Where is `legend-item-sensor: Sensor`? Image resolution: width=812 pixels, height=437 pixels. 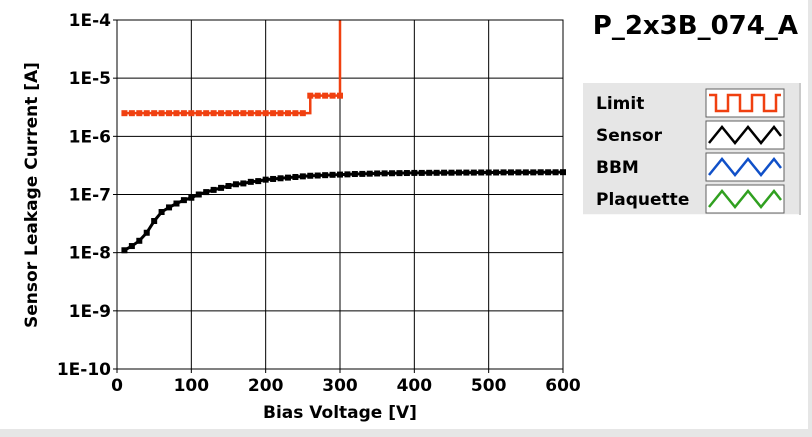 legend-item-sensor: Sensor is located at coordinates (690, 135).